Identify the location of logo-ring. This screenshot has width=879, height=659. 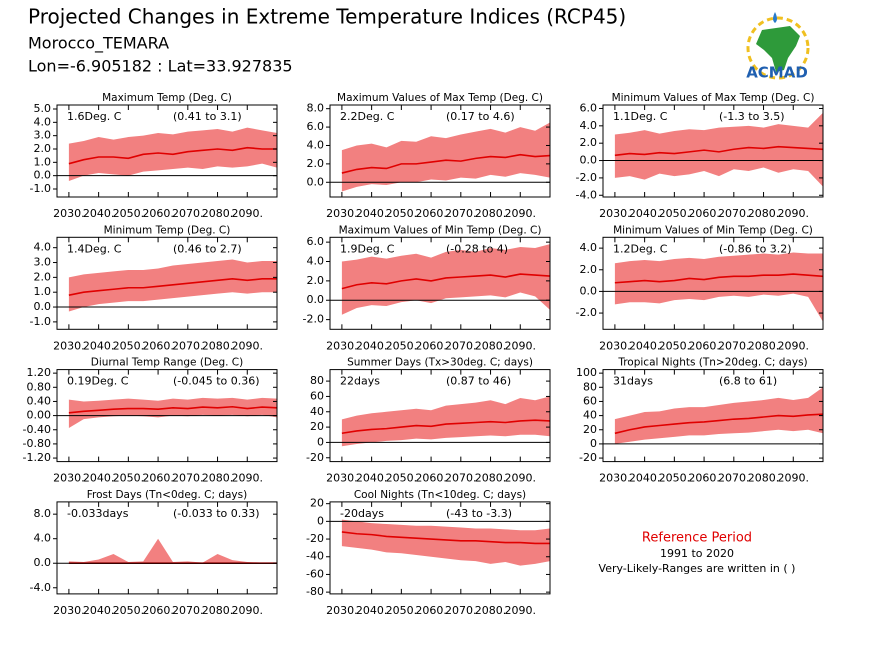
(778, 48).